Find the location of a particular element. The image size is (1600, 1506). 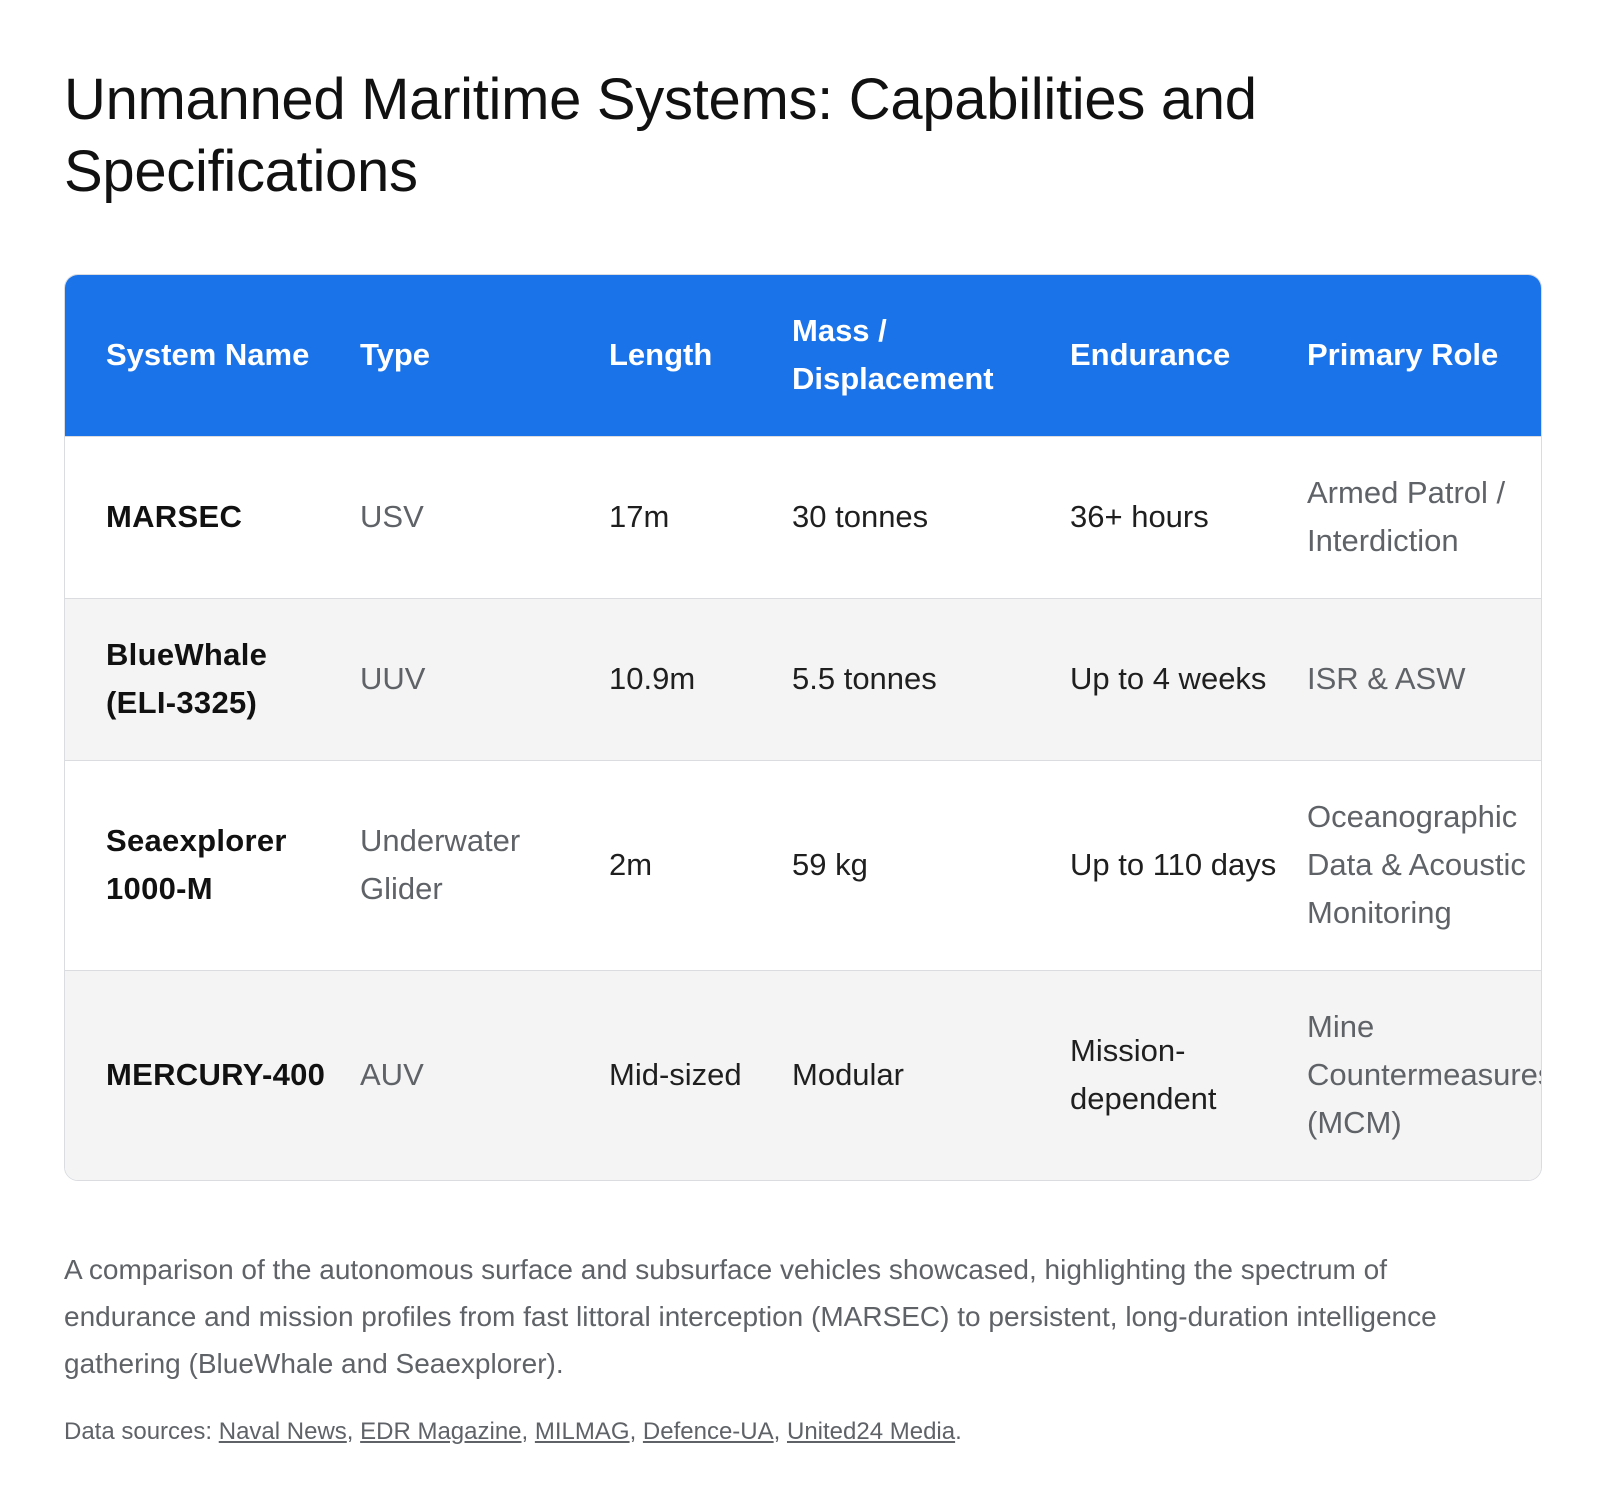

source-link-united24-media: United24 Media is located at coordinates (871, 1431).